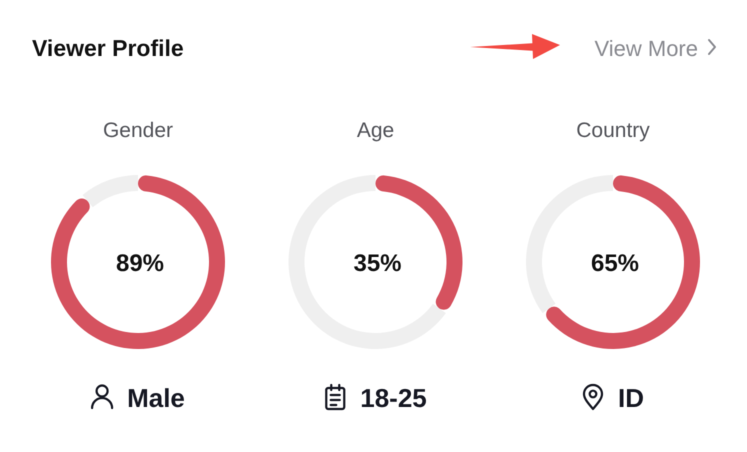  What do you see at coordinates (613, 130) in the screenshot?
I see `chart-title: Country` at bounding box center [613, 130].